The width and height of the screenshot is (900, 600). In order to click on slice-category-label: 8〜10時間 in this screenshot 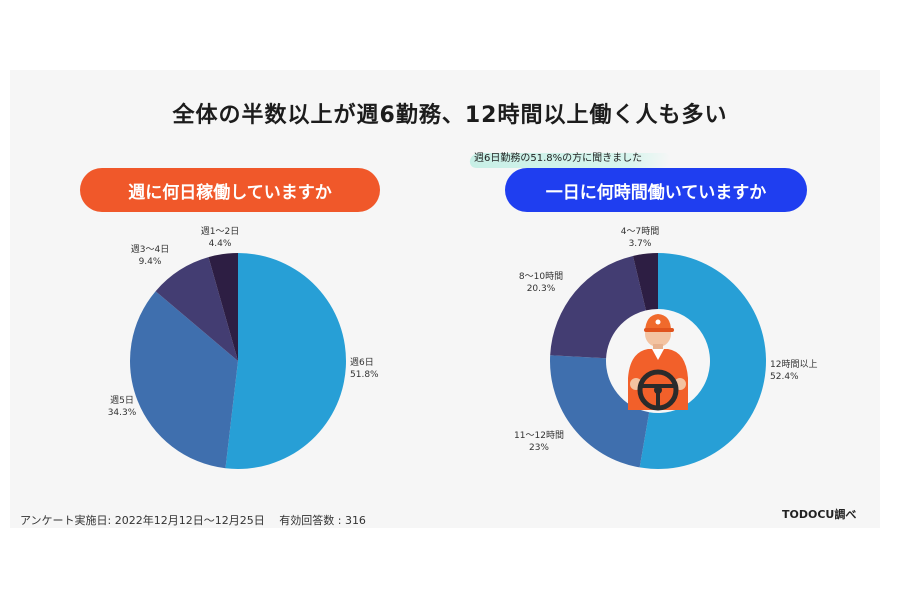, I will do `click(541, 276)`.